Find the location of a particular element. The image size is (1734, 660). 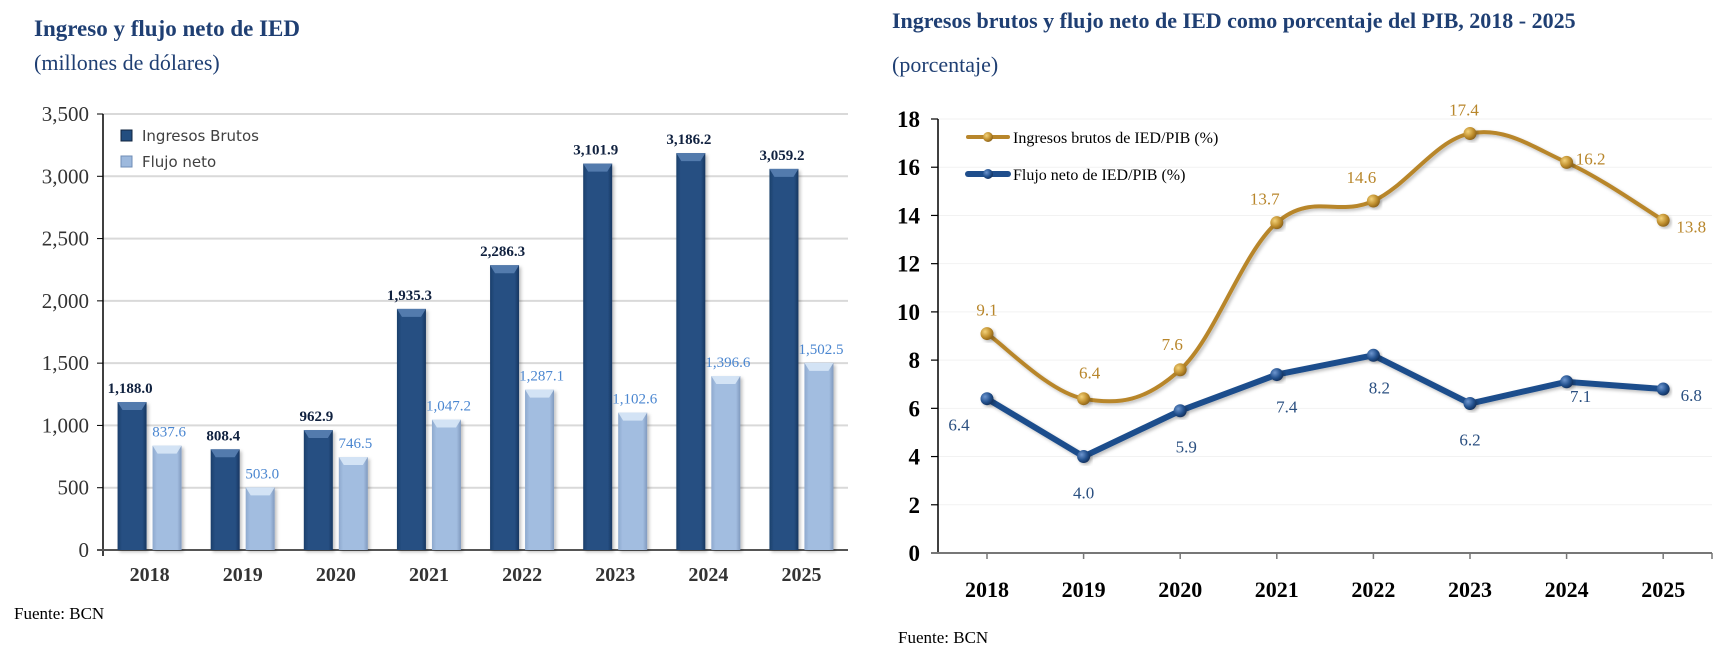

x-tick-label: 2024 is located at coordinates (1567, 589).